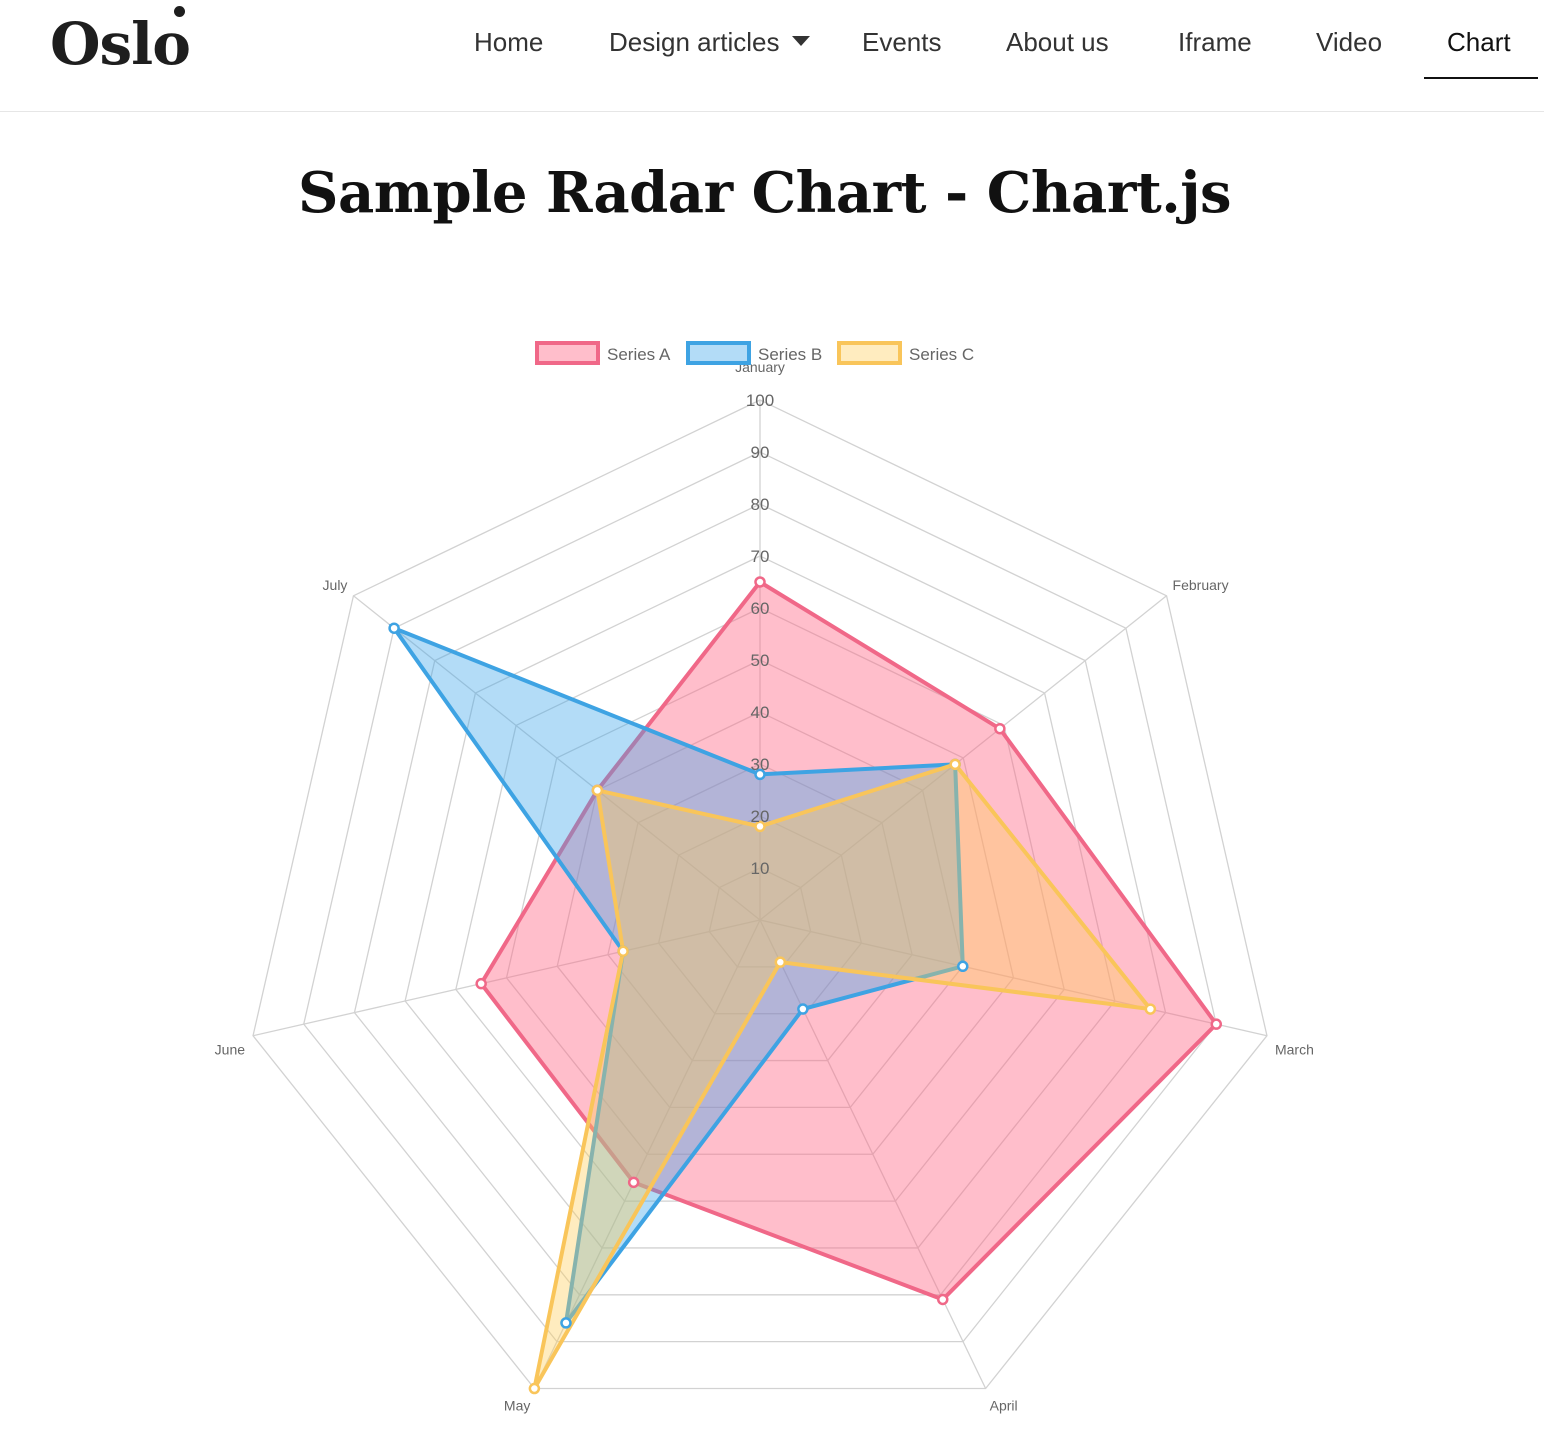  I want to click on tick-label: 20, so click(760, 816).